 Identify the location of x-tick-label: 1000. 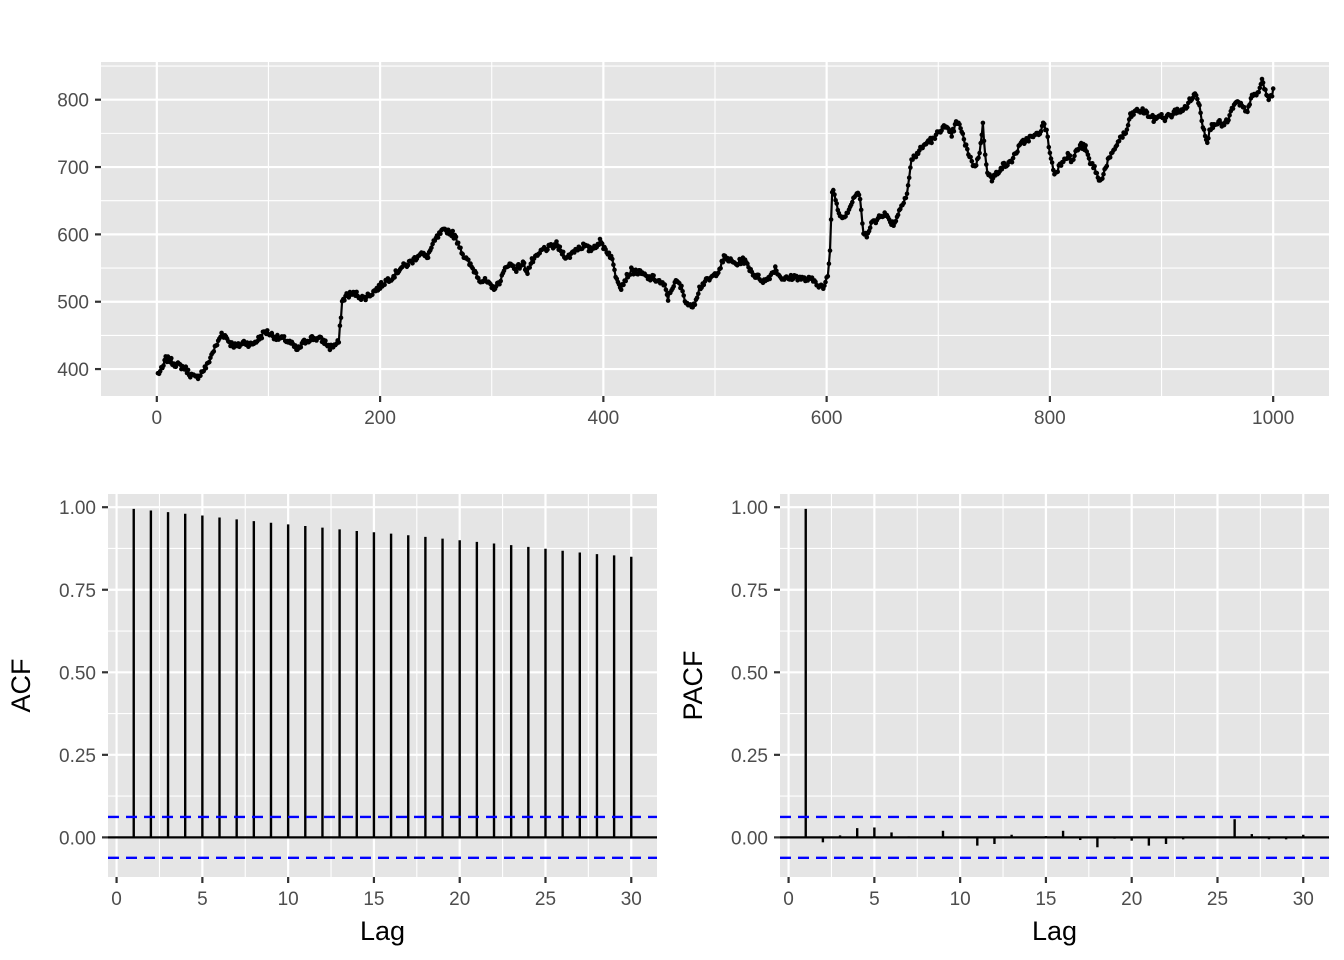
(1273, 418).